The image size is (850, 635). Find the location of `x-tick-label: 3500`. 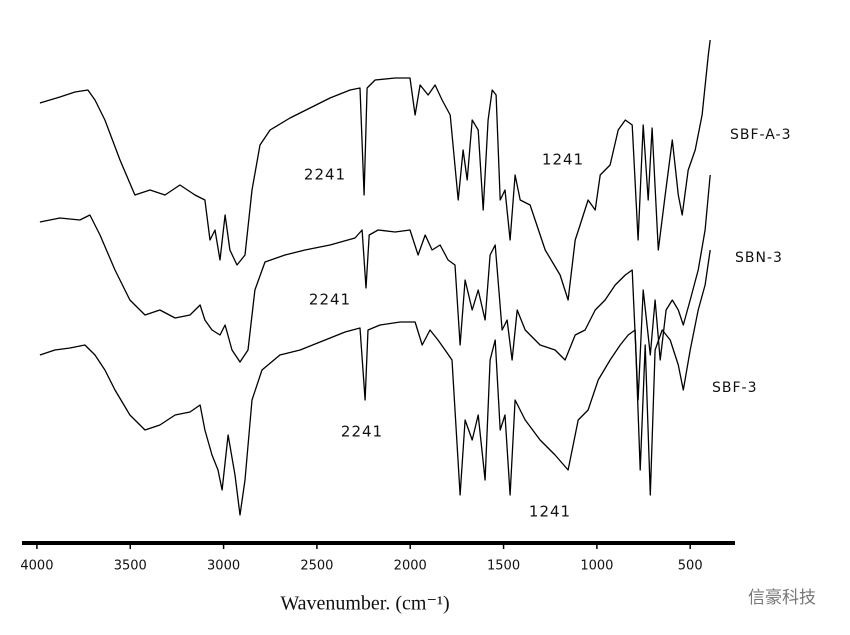

x-tick-label: 3500 is located at coordinates (130, 566).